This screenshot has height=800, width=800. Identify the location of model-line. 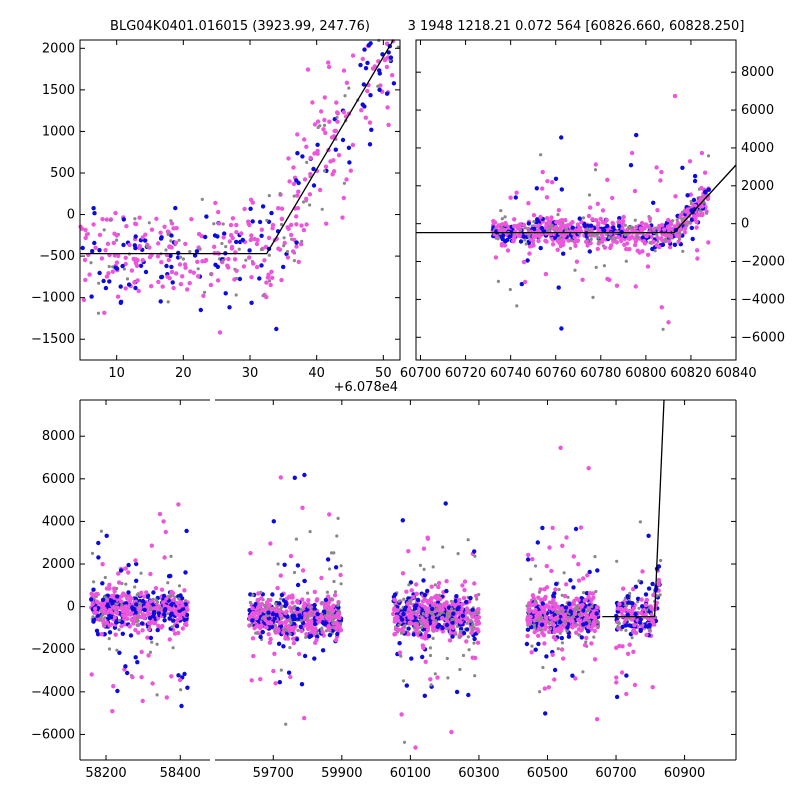
(576, 199).